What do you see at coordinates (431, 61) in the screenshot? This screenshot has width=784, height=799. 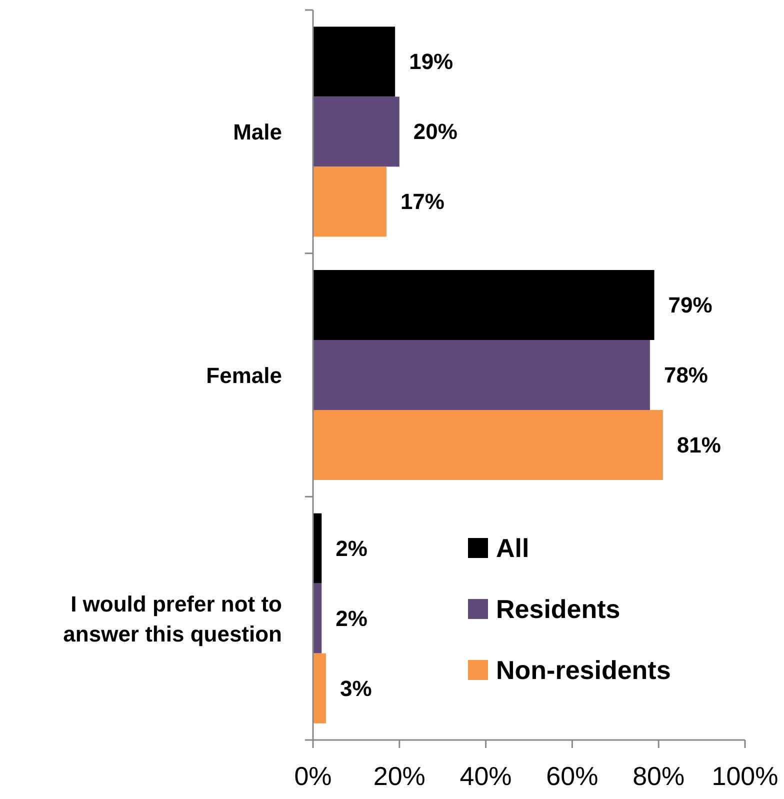 I see `data-label: 19%` at bounding box center [431, 61].